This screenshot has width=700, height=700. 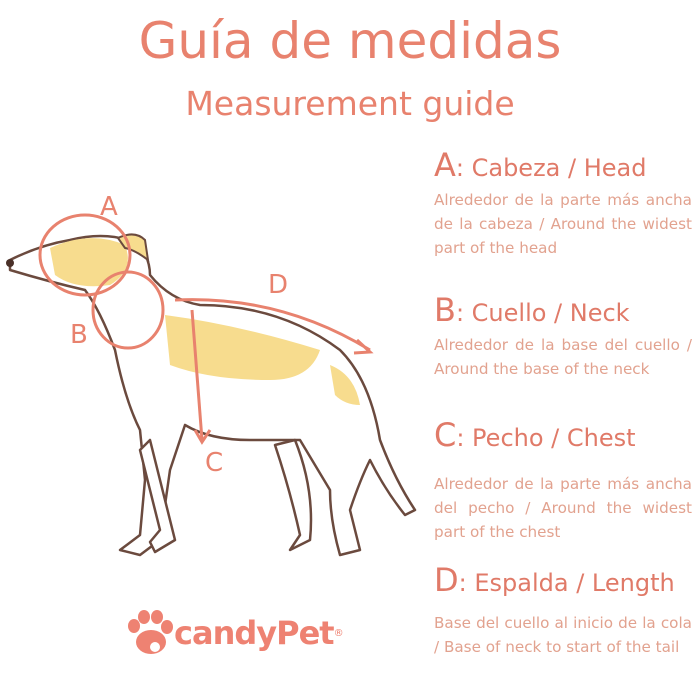 What do you see at coordinates (278, 285) in the screenshot?
I see `diagram-label-d: D` at bounding box center [278, 285].